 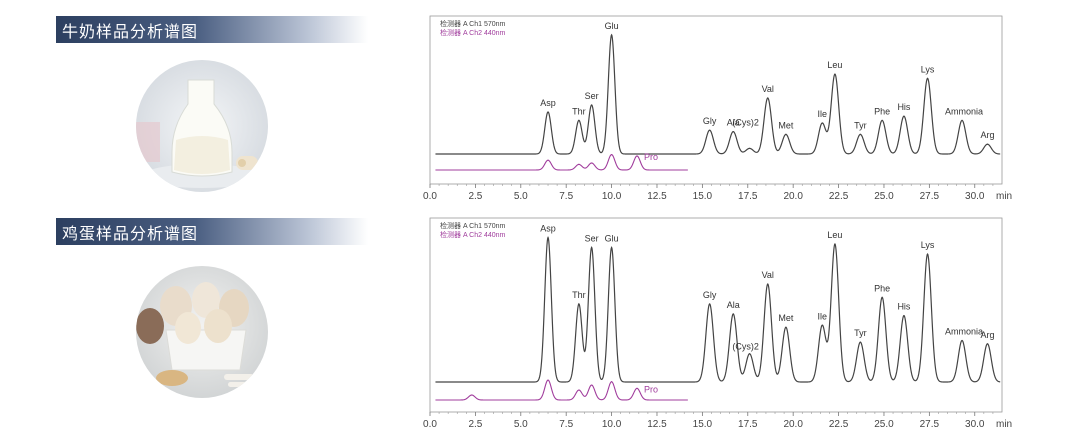 What do you see at coordinates (964, 332) in the screenshot?
I see `peak-label: Ammonia` at bounding box center [964, 332].